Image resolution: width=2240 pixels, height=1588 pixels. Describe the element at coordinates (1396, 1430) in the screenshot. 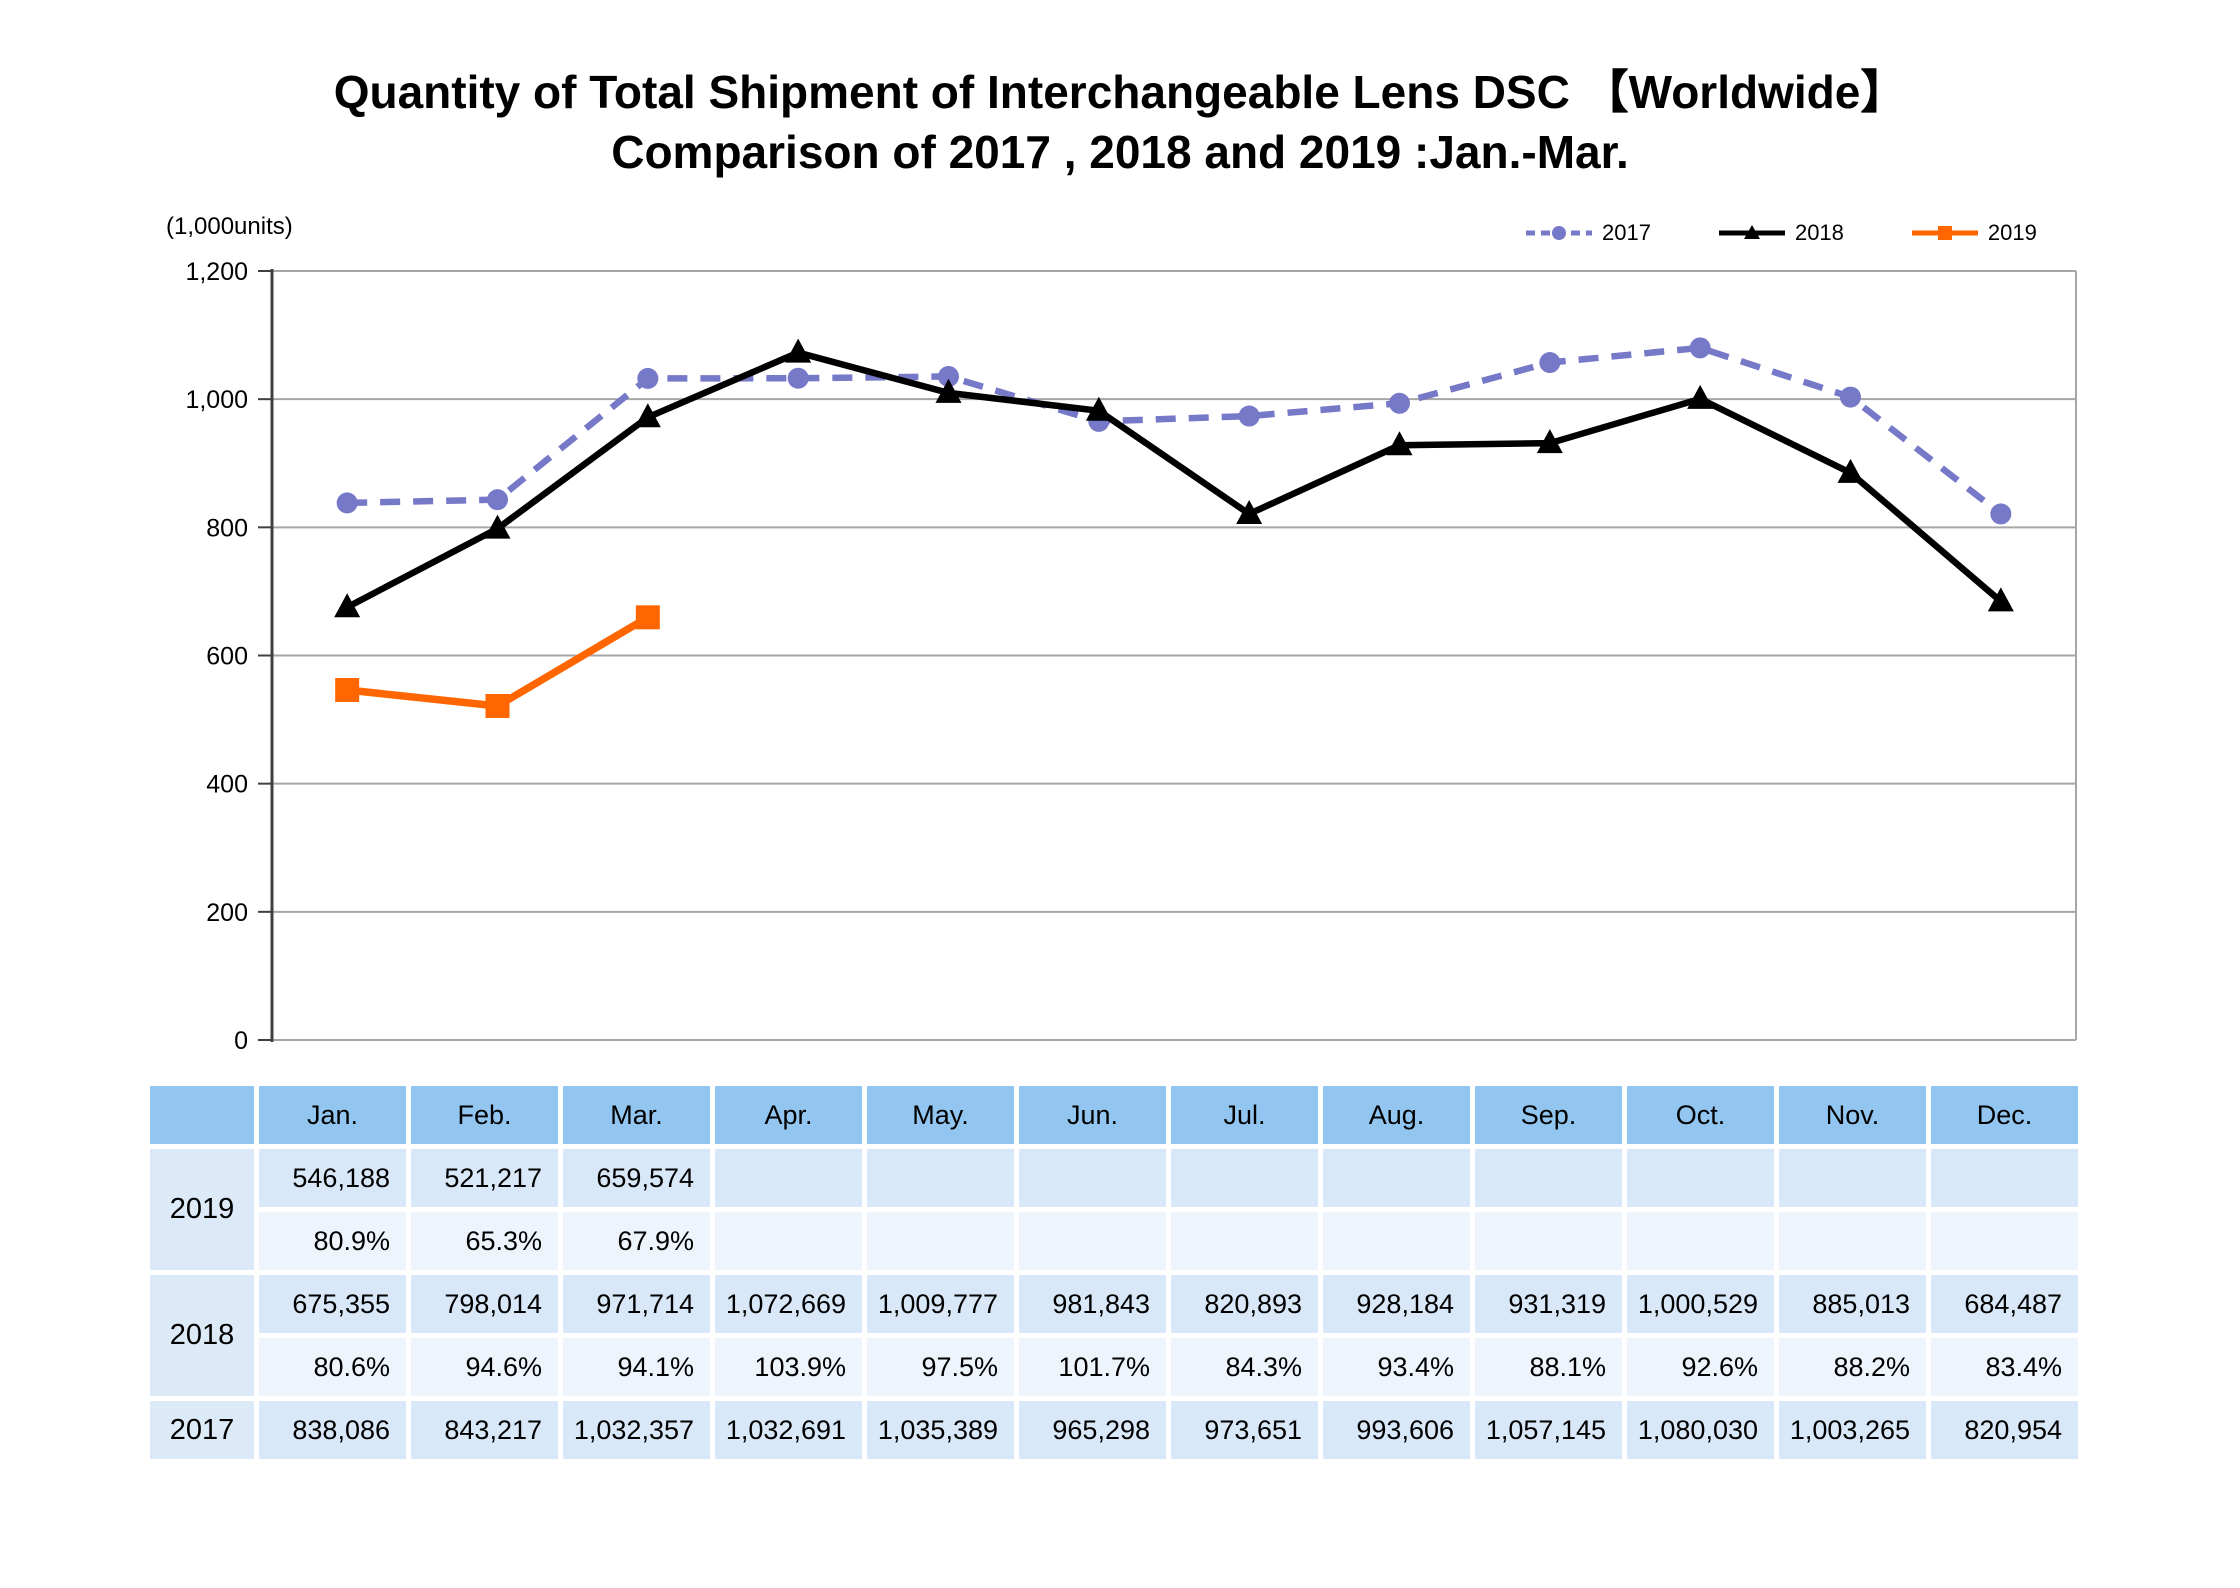

I see `units-cell: 993,606` at that location.